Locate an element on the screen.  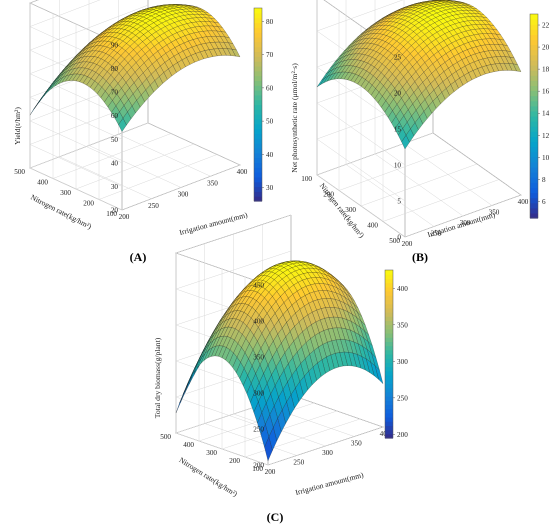
z-tick-label: 25 is located at coordinates (398, 58).